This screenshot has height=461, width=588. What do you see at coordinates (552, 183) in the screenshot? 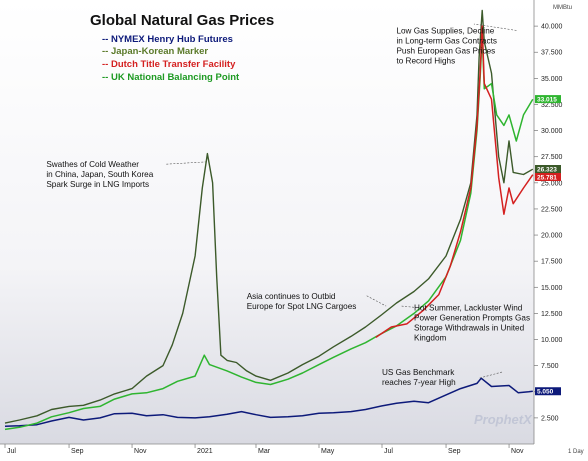
I see `y-tick-label: 25.000` at bounding box center [552, 183].